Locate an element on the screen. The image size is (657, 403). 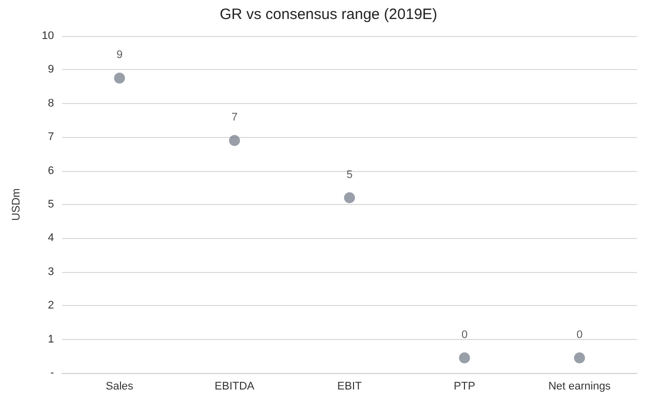
x-tick-label: EBITDA is located at coordinates (235, 386).